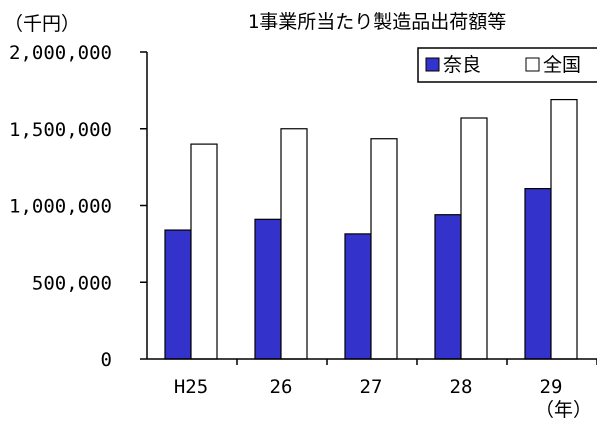  I want to click on legend-swatch-nara, so click(432, 64).